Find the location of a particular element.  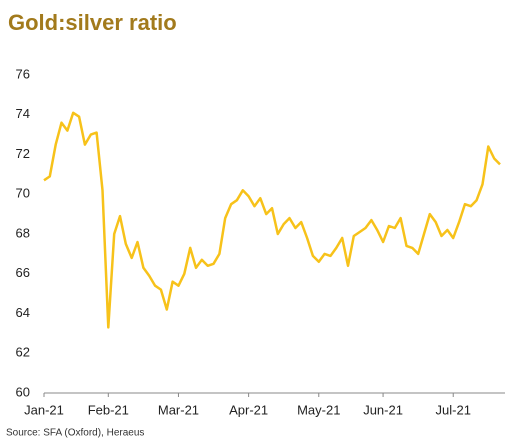

y-tick-label: 74 is located at coordinates (23, 113).